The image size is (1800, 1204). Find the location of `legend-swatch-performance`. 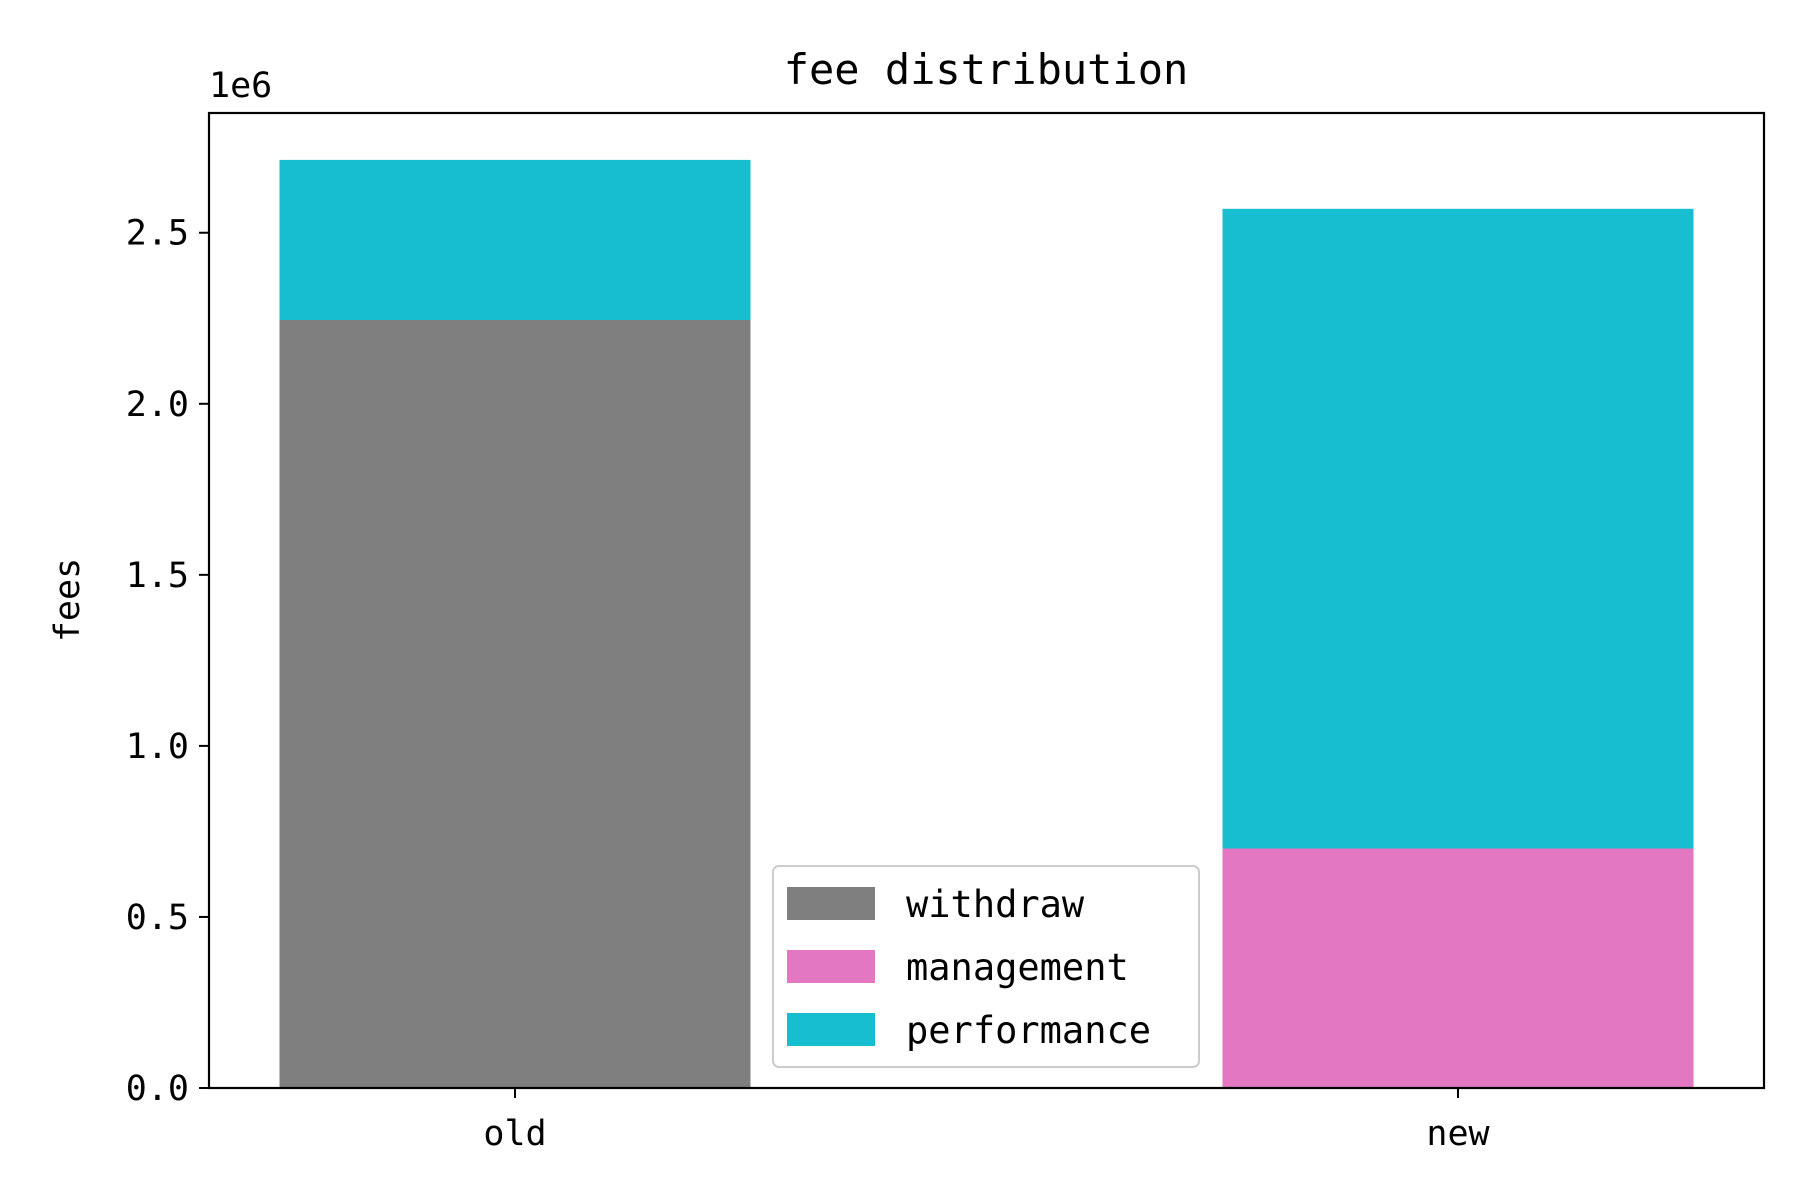

legend-swatch-performance is located at coordinates (831, 1029).